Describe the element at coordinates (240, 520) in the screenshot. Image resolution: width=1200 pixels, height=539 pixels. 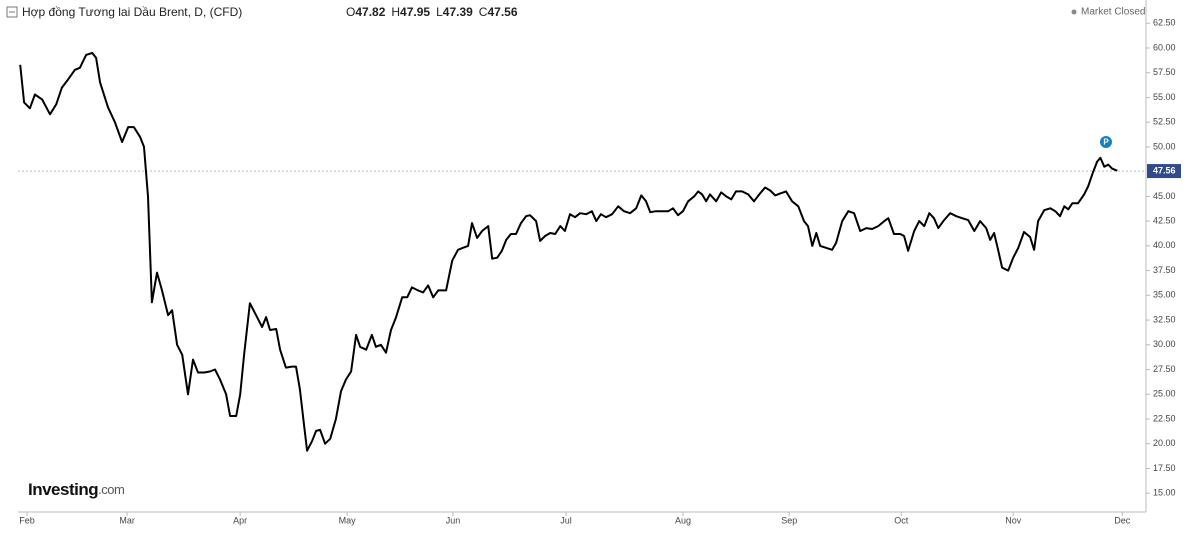
I see `x-tick-label: Apr` at that location.